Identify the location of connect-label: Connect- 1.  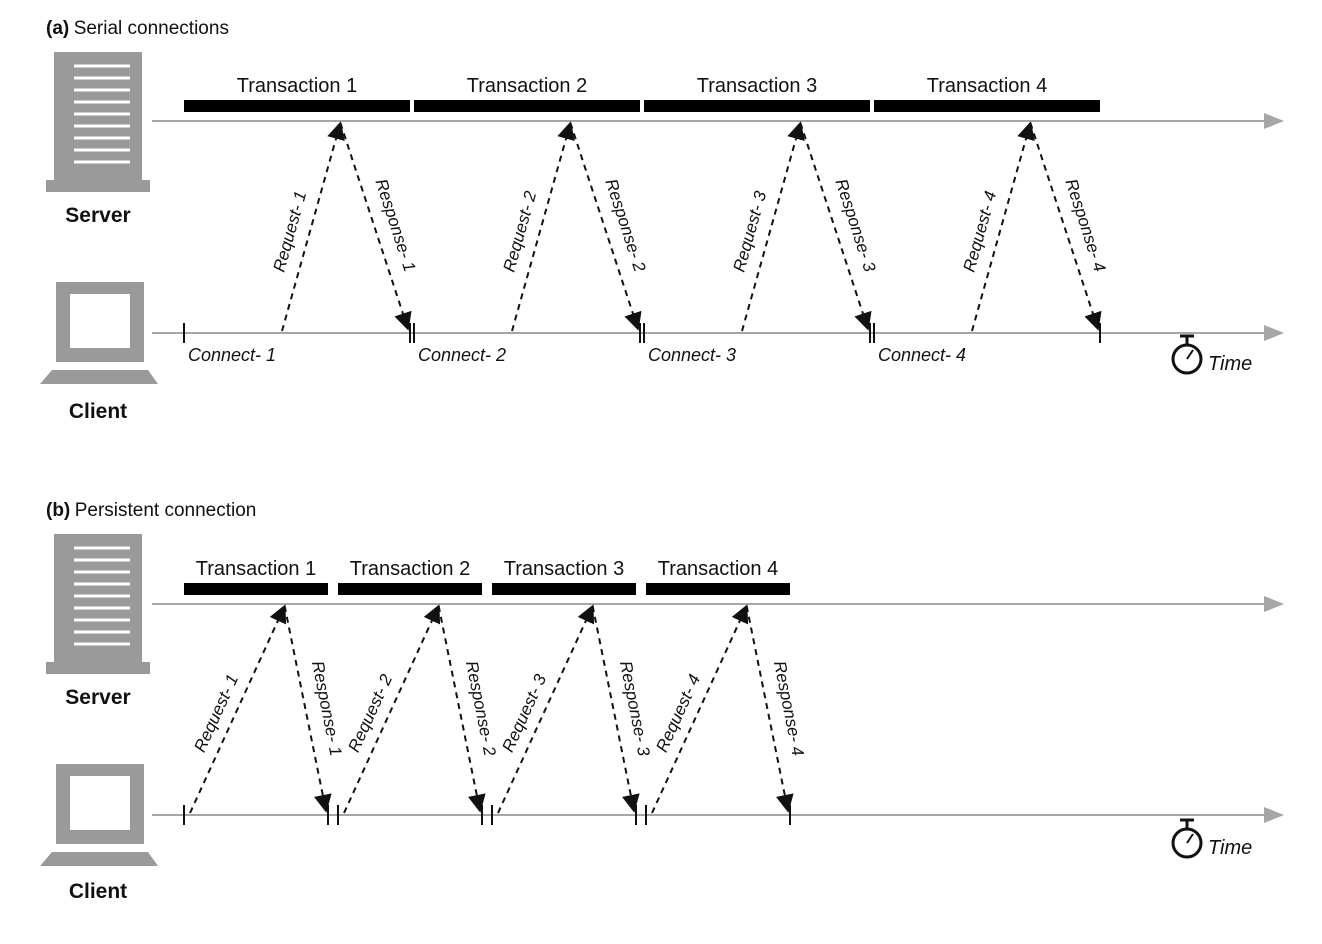
(232, 355).